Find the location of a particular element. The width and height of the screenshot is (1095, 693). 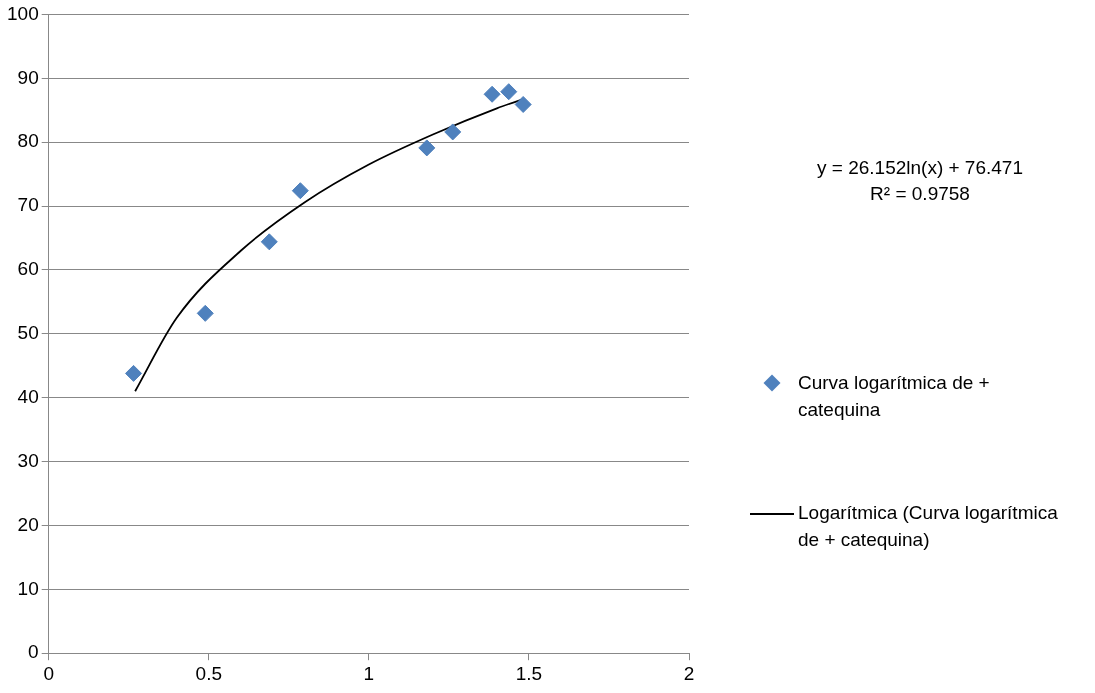

x-tick-label: 1 is located at coordinates (369, 673).